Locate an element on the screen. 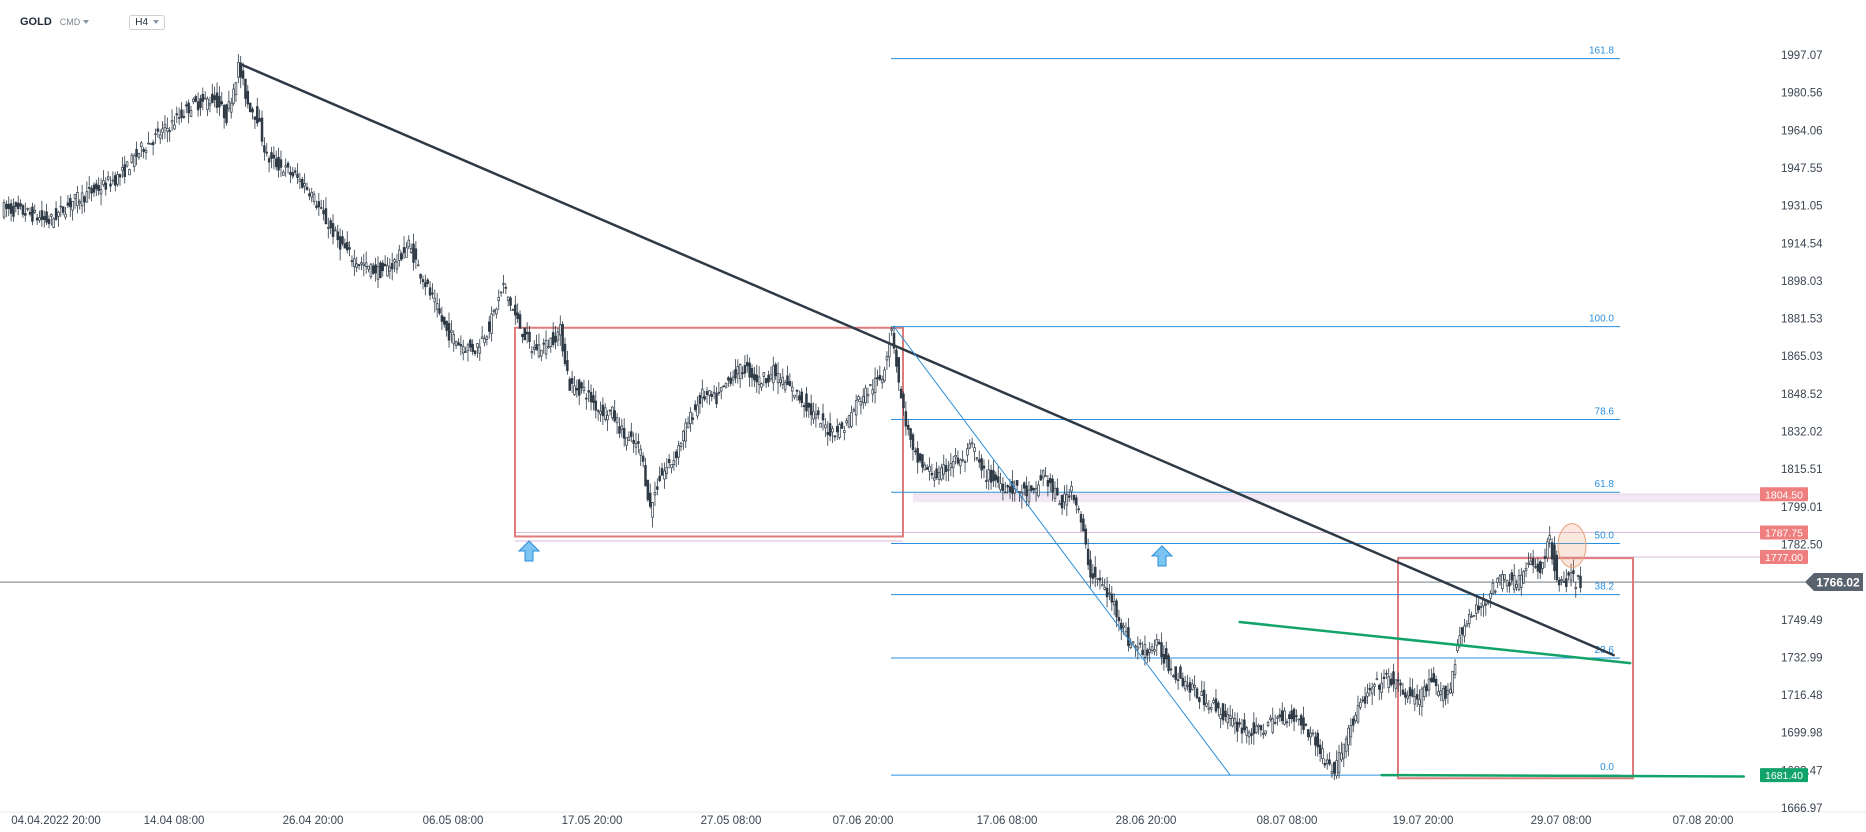 The height and width of the screenshot is (832, 1866). fib-level-label: 61.8 is located at coordinates (1605, 484).